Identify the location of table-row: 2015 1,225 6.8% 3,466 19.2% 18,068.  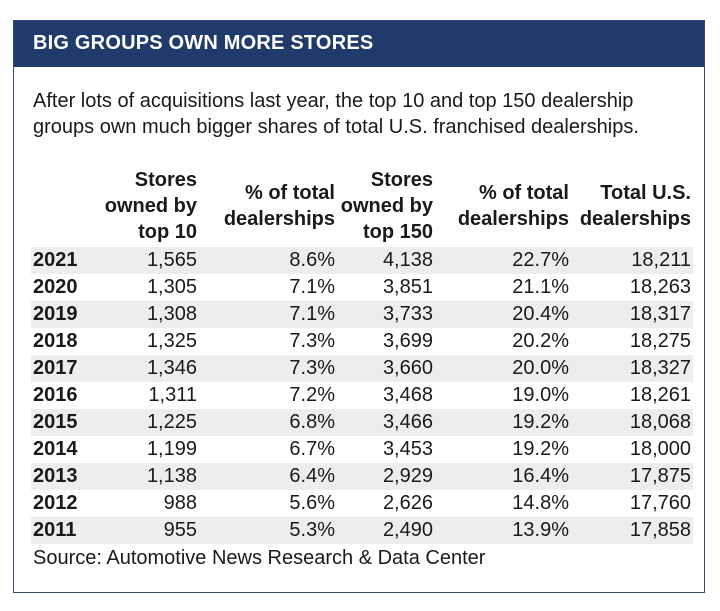
(362, 422).